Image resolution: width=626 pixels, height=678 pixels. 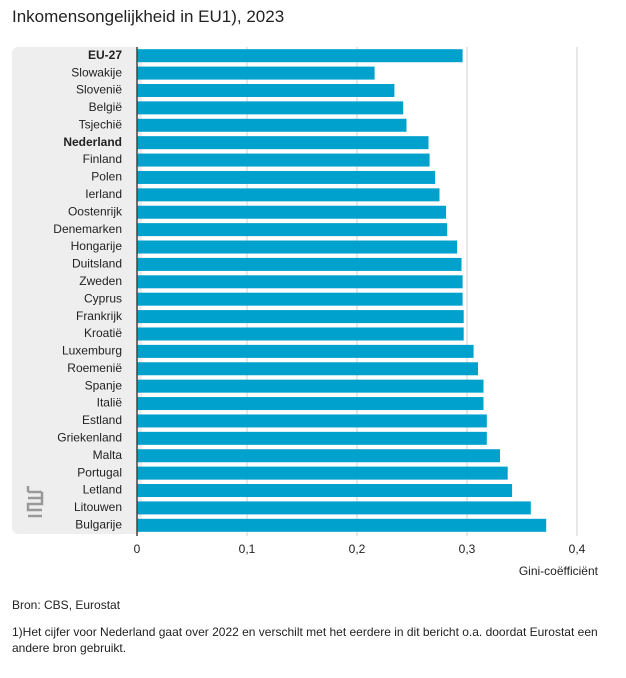 I want to click on y-tick-label: Litouwen, so click(x=98, y=507).